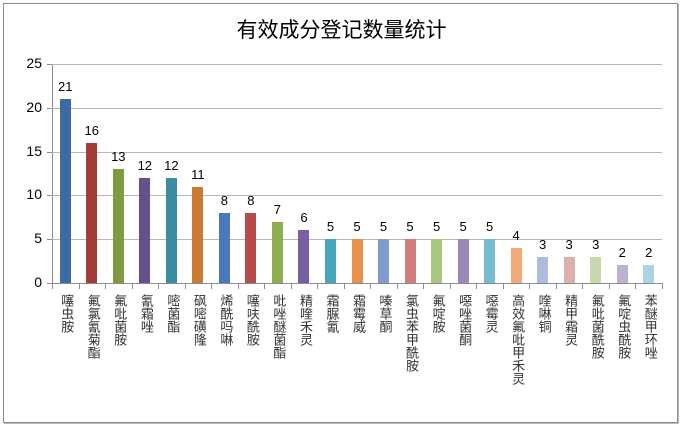  I want to click on x-category-label: 氟吡菌胺, so click(119, 320).